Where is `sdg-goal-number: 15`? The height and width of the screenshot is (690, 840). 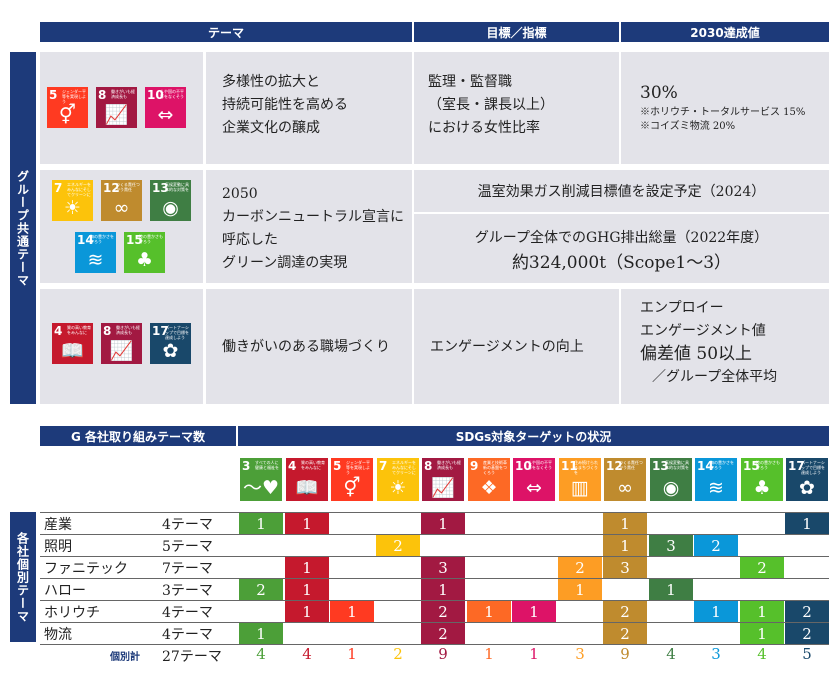 sdg-goal-number: 15 is located at coordinates (134, 240).